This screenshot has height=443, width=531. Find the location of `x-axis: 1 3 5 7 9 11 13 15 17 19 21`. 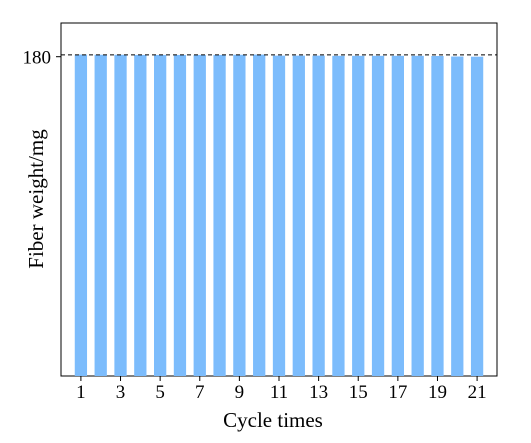

x-axis: 1 3 5 7 9 11 13 15 17 19 21 is located at coordinates (281, 389).